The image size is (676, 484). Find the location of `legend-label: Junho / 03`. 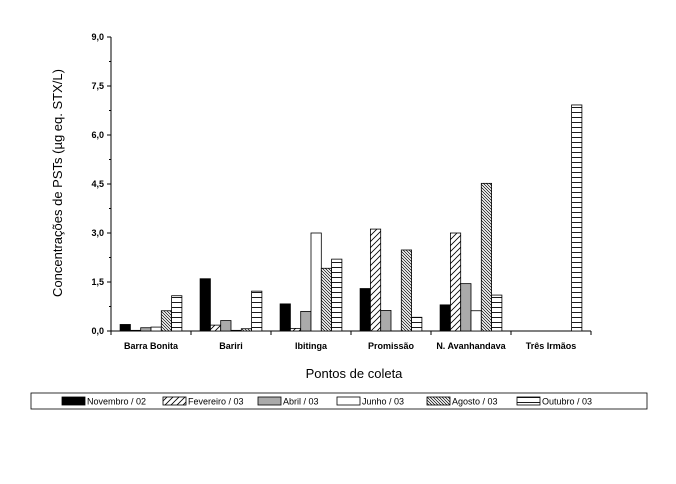

legend-label: Junho / 03 is located at coordinates (383, 402).